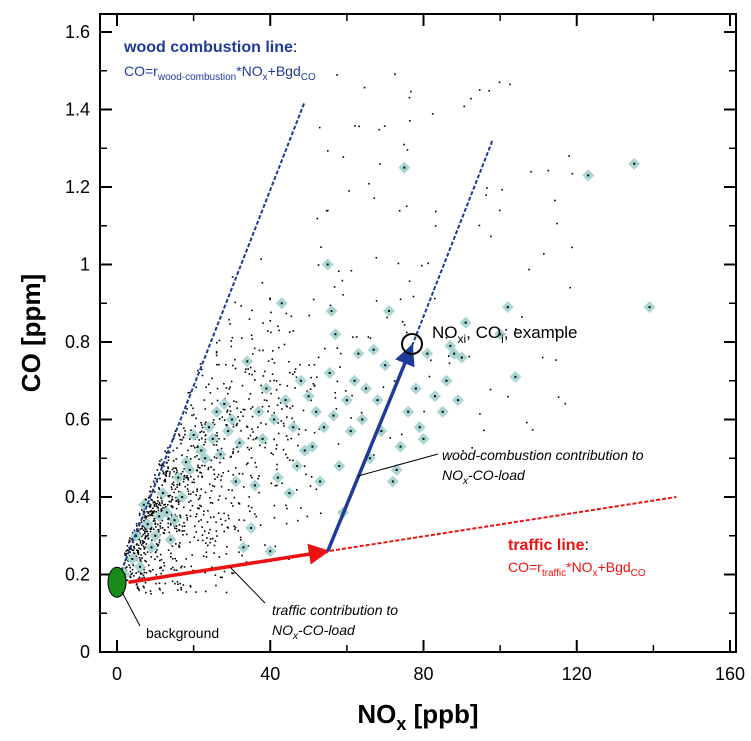 The width and height of the screenshot is (751, 741). I want to click on traffic-eq-sub: traffic, so click(554, 573).